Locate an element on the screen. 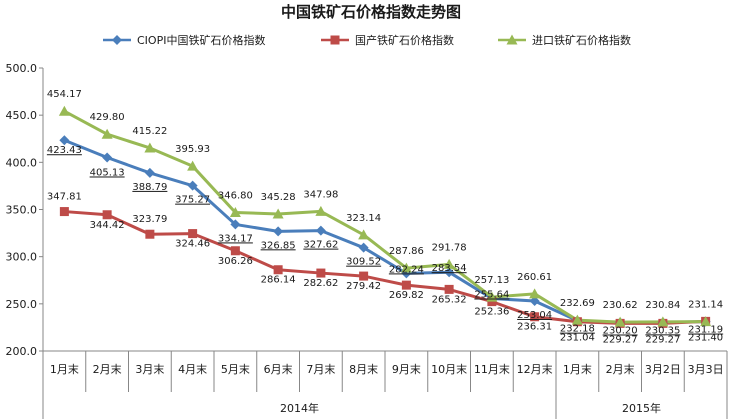 The height and width of the screenshot is (419, 742). y-tick-label: 300.0 is located at coordinates (22, 257).